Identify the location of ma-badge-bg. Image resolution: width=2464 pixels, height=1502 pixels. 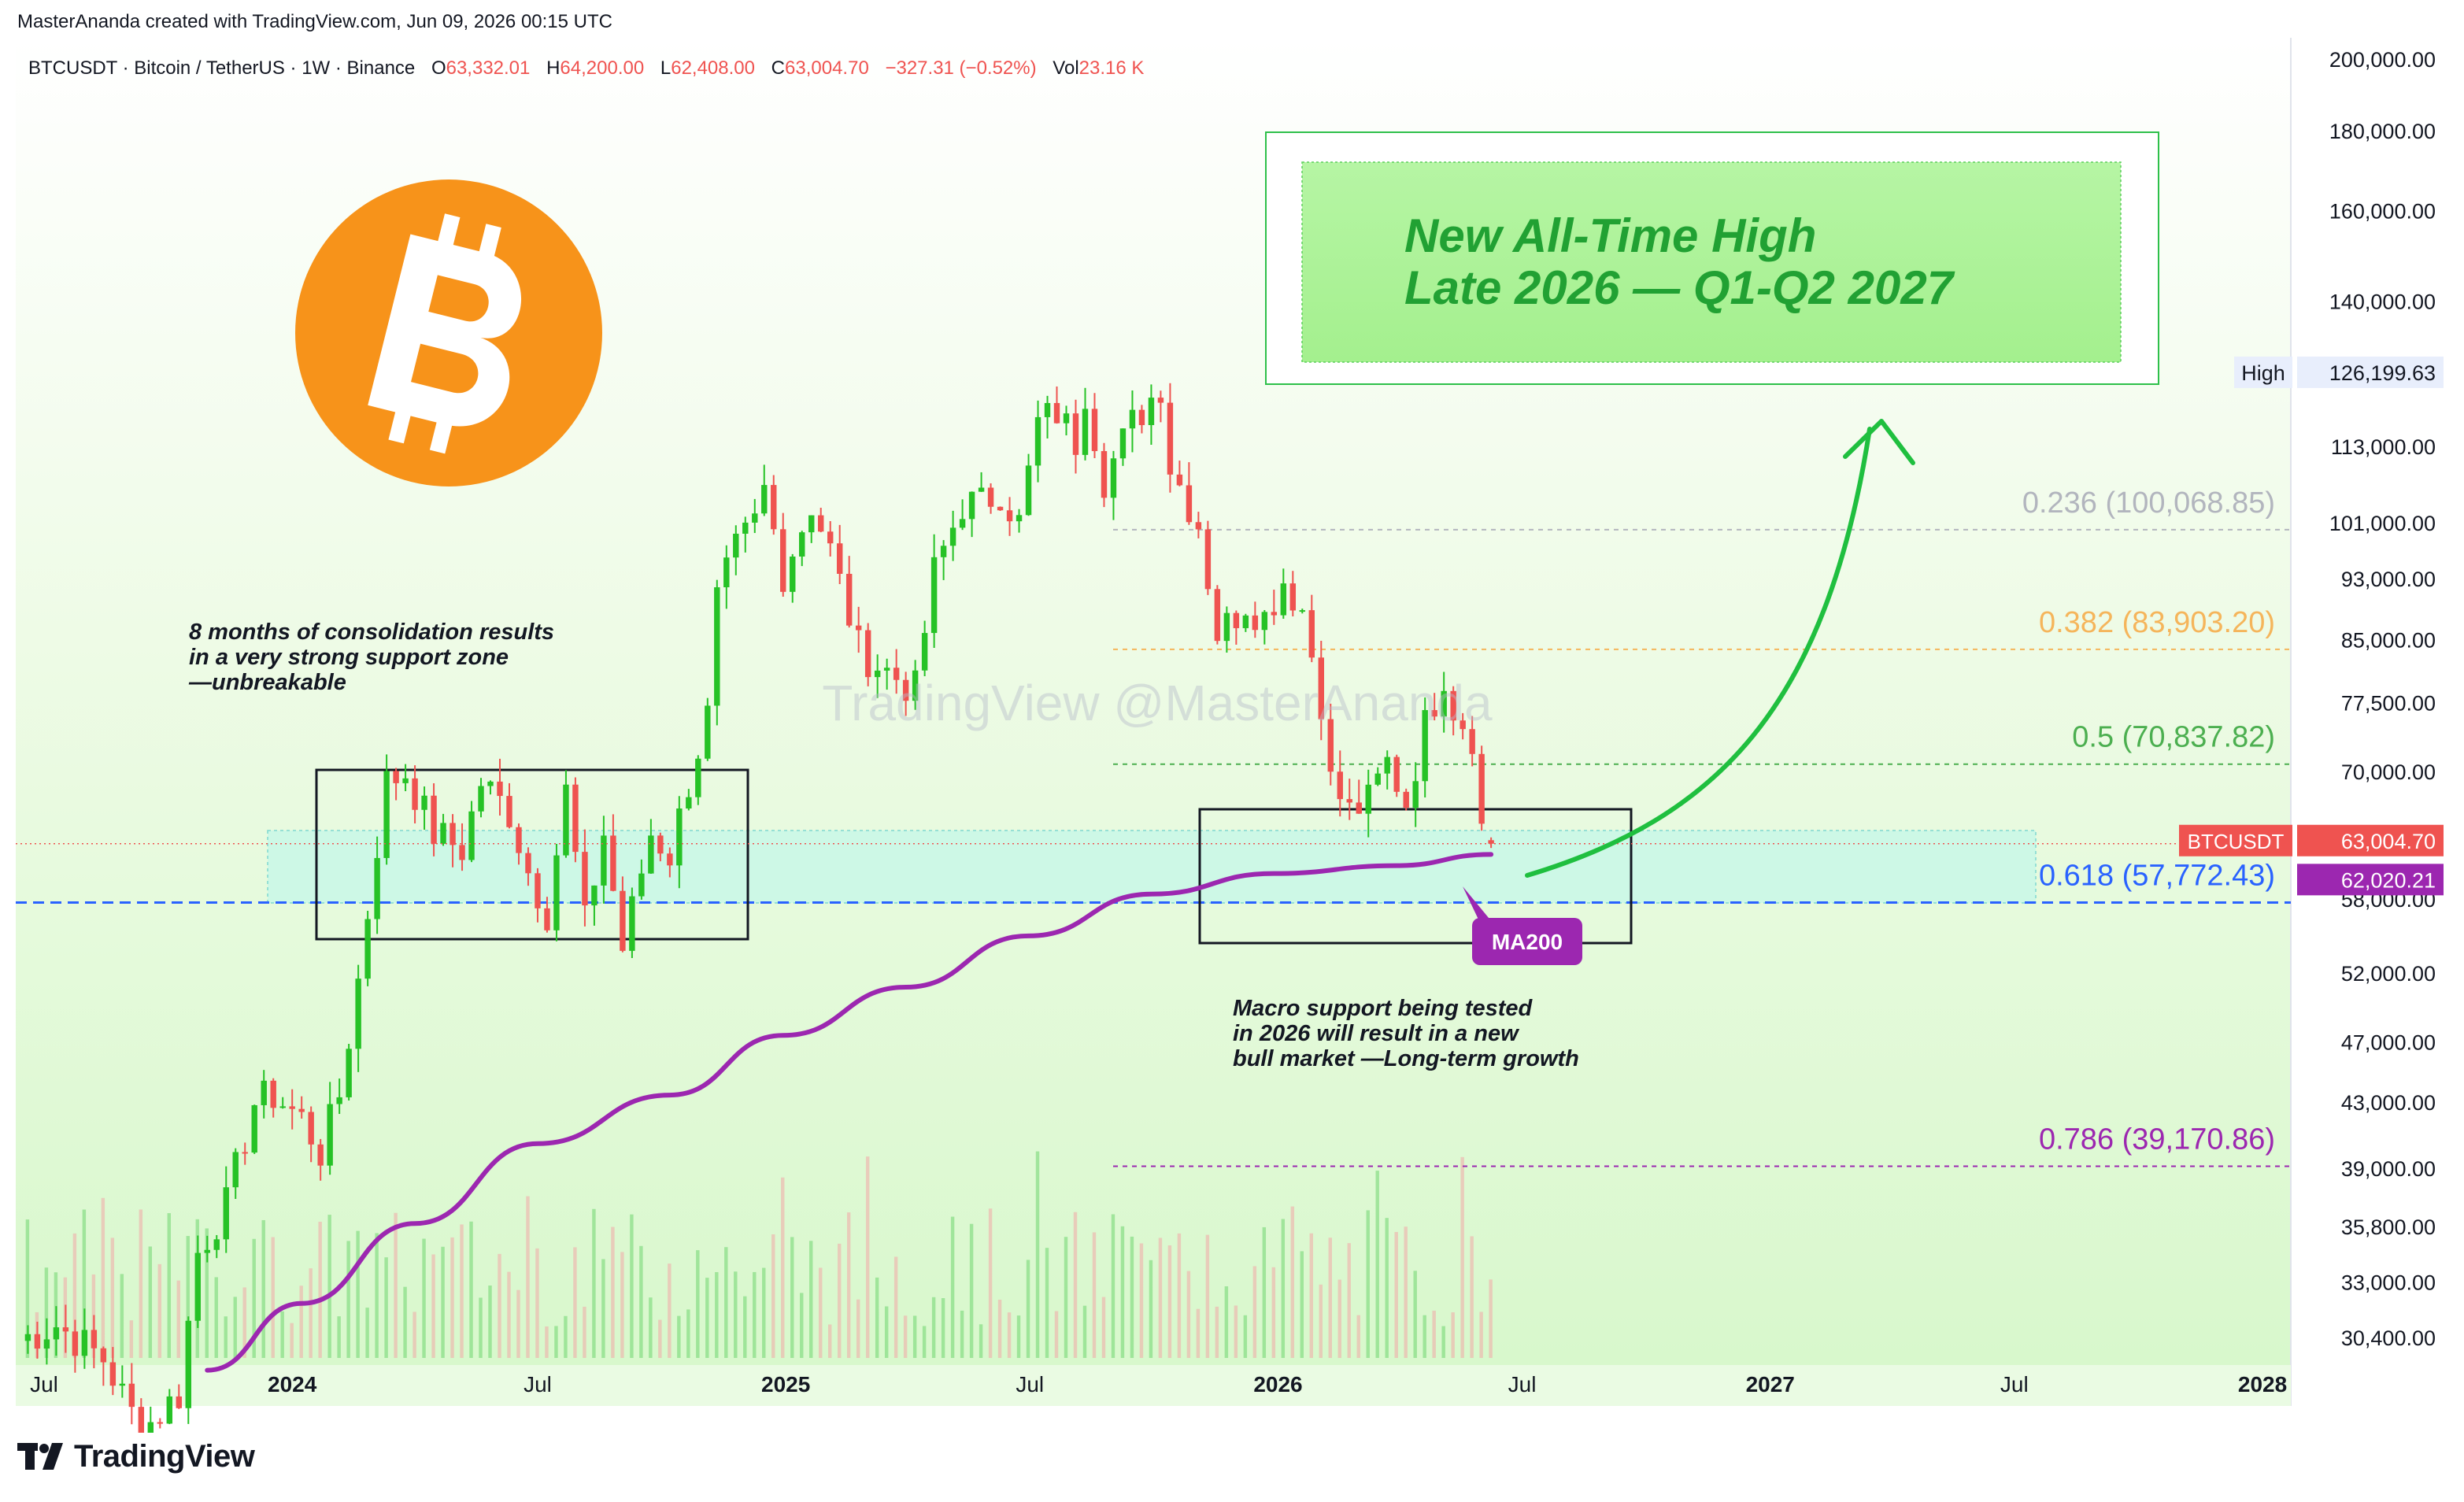
(2370, 880).